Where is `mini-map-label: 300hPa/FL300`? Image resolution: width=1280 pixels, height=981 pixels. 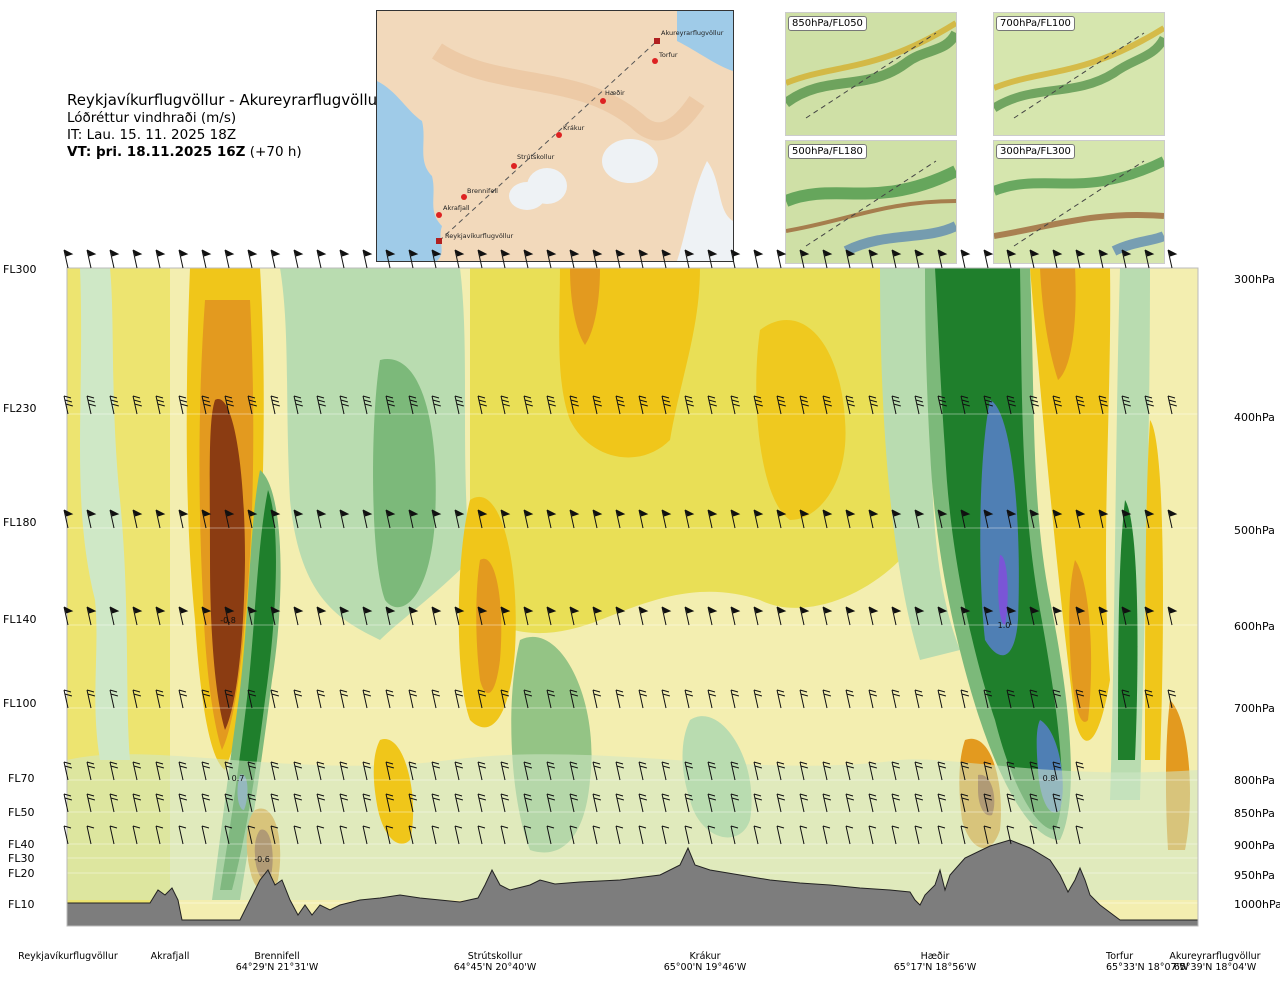 mini-map-label: 300hPa/FL300 is located at coordinates (1035, 151).